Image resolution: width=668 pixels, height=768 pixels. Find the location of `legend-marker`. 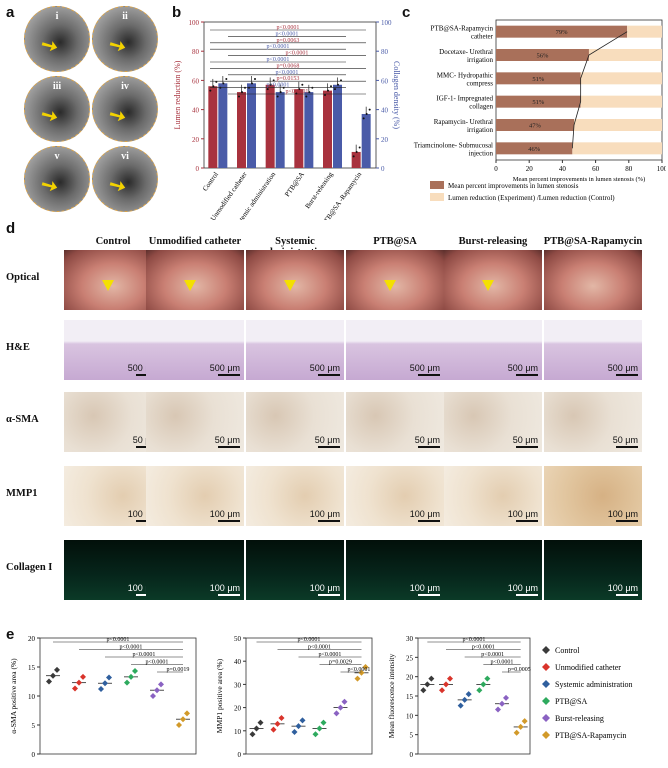

legend-marker is located at coordinates (546, 684).